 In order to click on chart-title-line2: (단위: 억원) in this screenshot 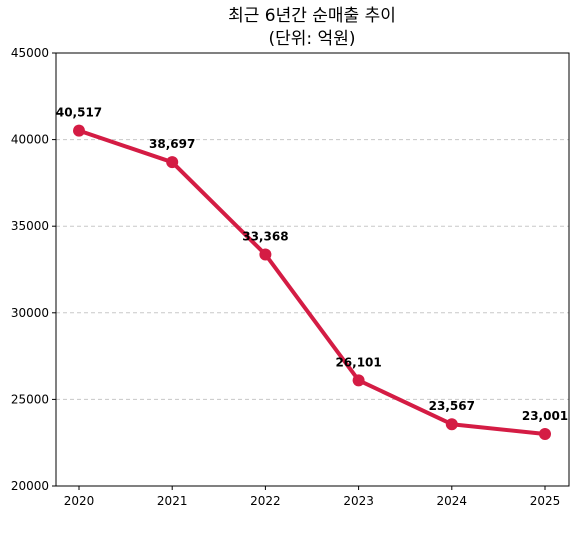, I will do `click(312, 39)`.